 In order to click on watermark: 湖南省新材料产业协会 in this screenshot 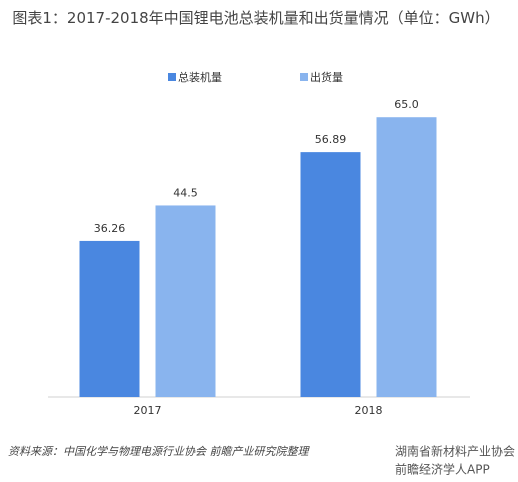, I will do `click(455, 451)`.